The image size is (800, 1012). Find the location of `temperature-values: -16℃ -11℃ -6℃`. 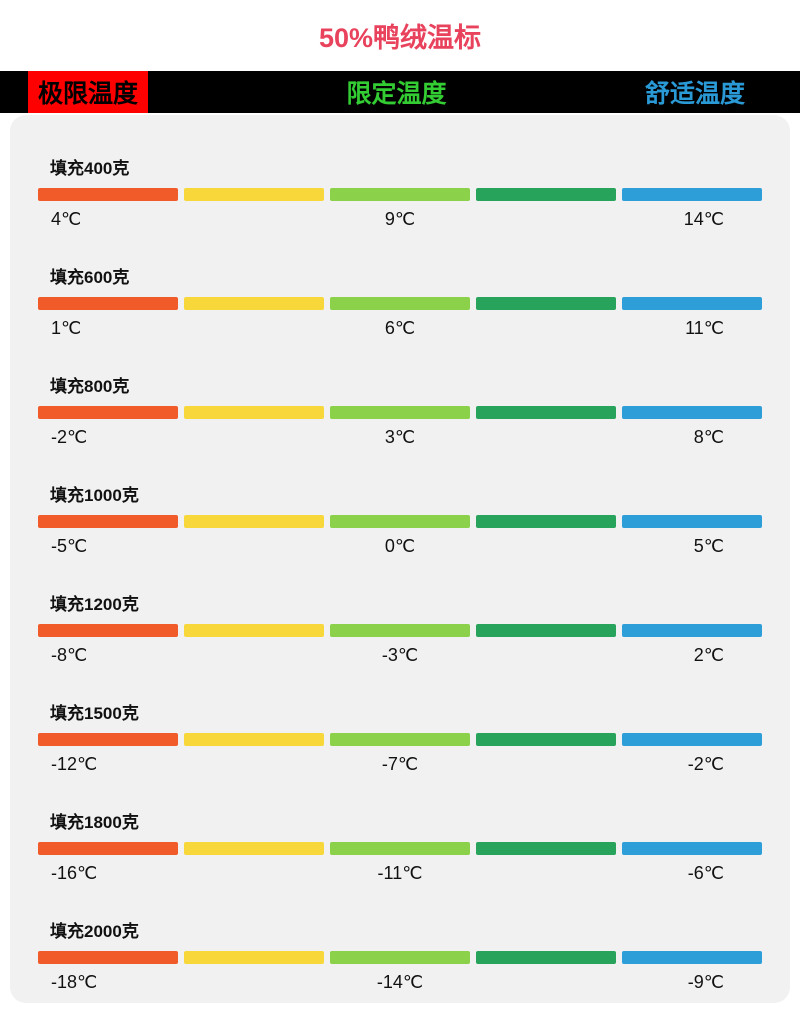

temperature-values: -16℃ -11℃ -6℃ is located at coordinates (400, 873).